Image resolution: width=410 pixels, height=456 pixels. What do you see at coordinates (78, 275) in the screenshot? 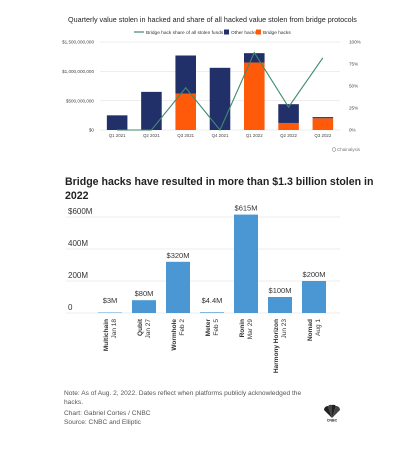
I see `y-tick-label: 200M` at bounding box center [78, 275].